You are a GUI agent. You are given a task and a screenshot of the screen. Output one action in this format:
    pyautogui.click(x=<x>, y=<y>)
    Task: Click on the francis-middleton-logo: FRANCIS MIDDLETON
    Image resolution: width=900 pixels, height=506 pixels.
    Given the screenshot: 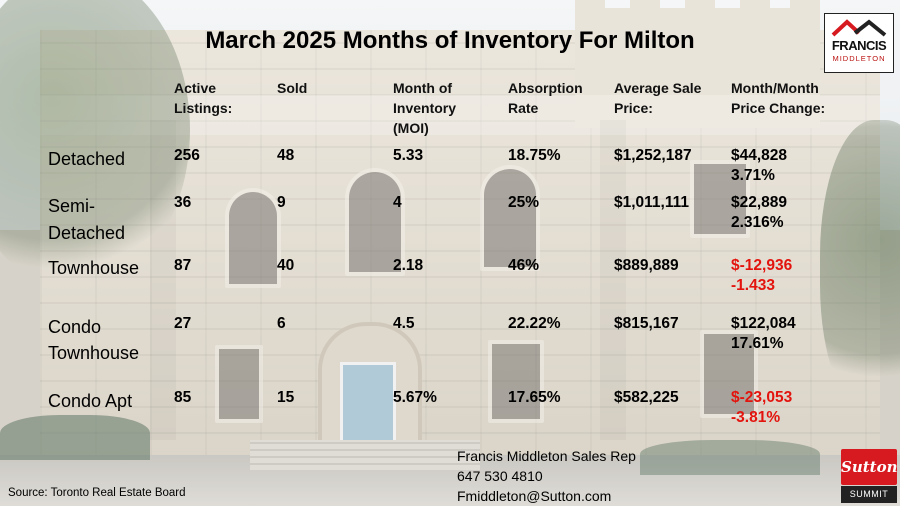 What is the action you would take?
    pyautogui.click(x=859, y=43)
    